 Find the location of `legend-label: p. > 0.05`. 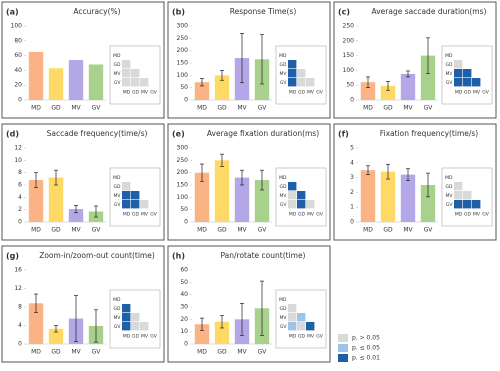

legend-label: p. > 0.05 is located at coordinates (366, 338).